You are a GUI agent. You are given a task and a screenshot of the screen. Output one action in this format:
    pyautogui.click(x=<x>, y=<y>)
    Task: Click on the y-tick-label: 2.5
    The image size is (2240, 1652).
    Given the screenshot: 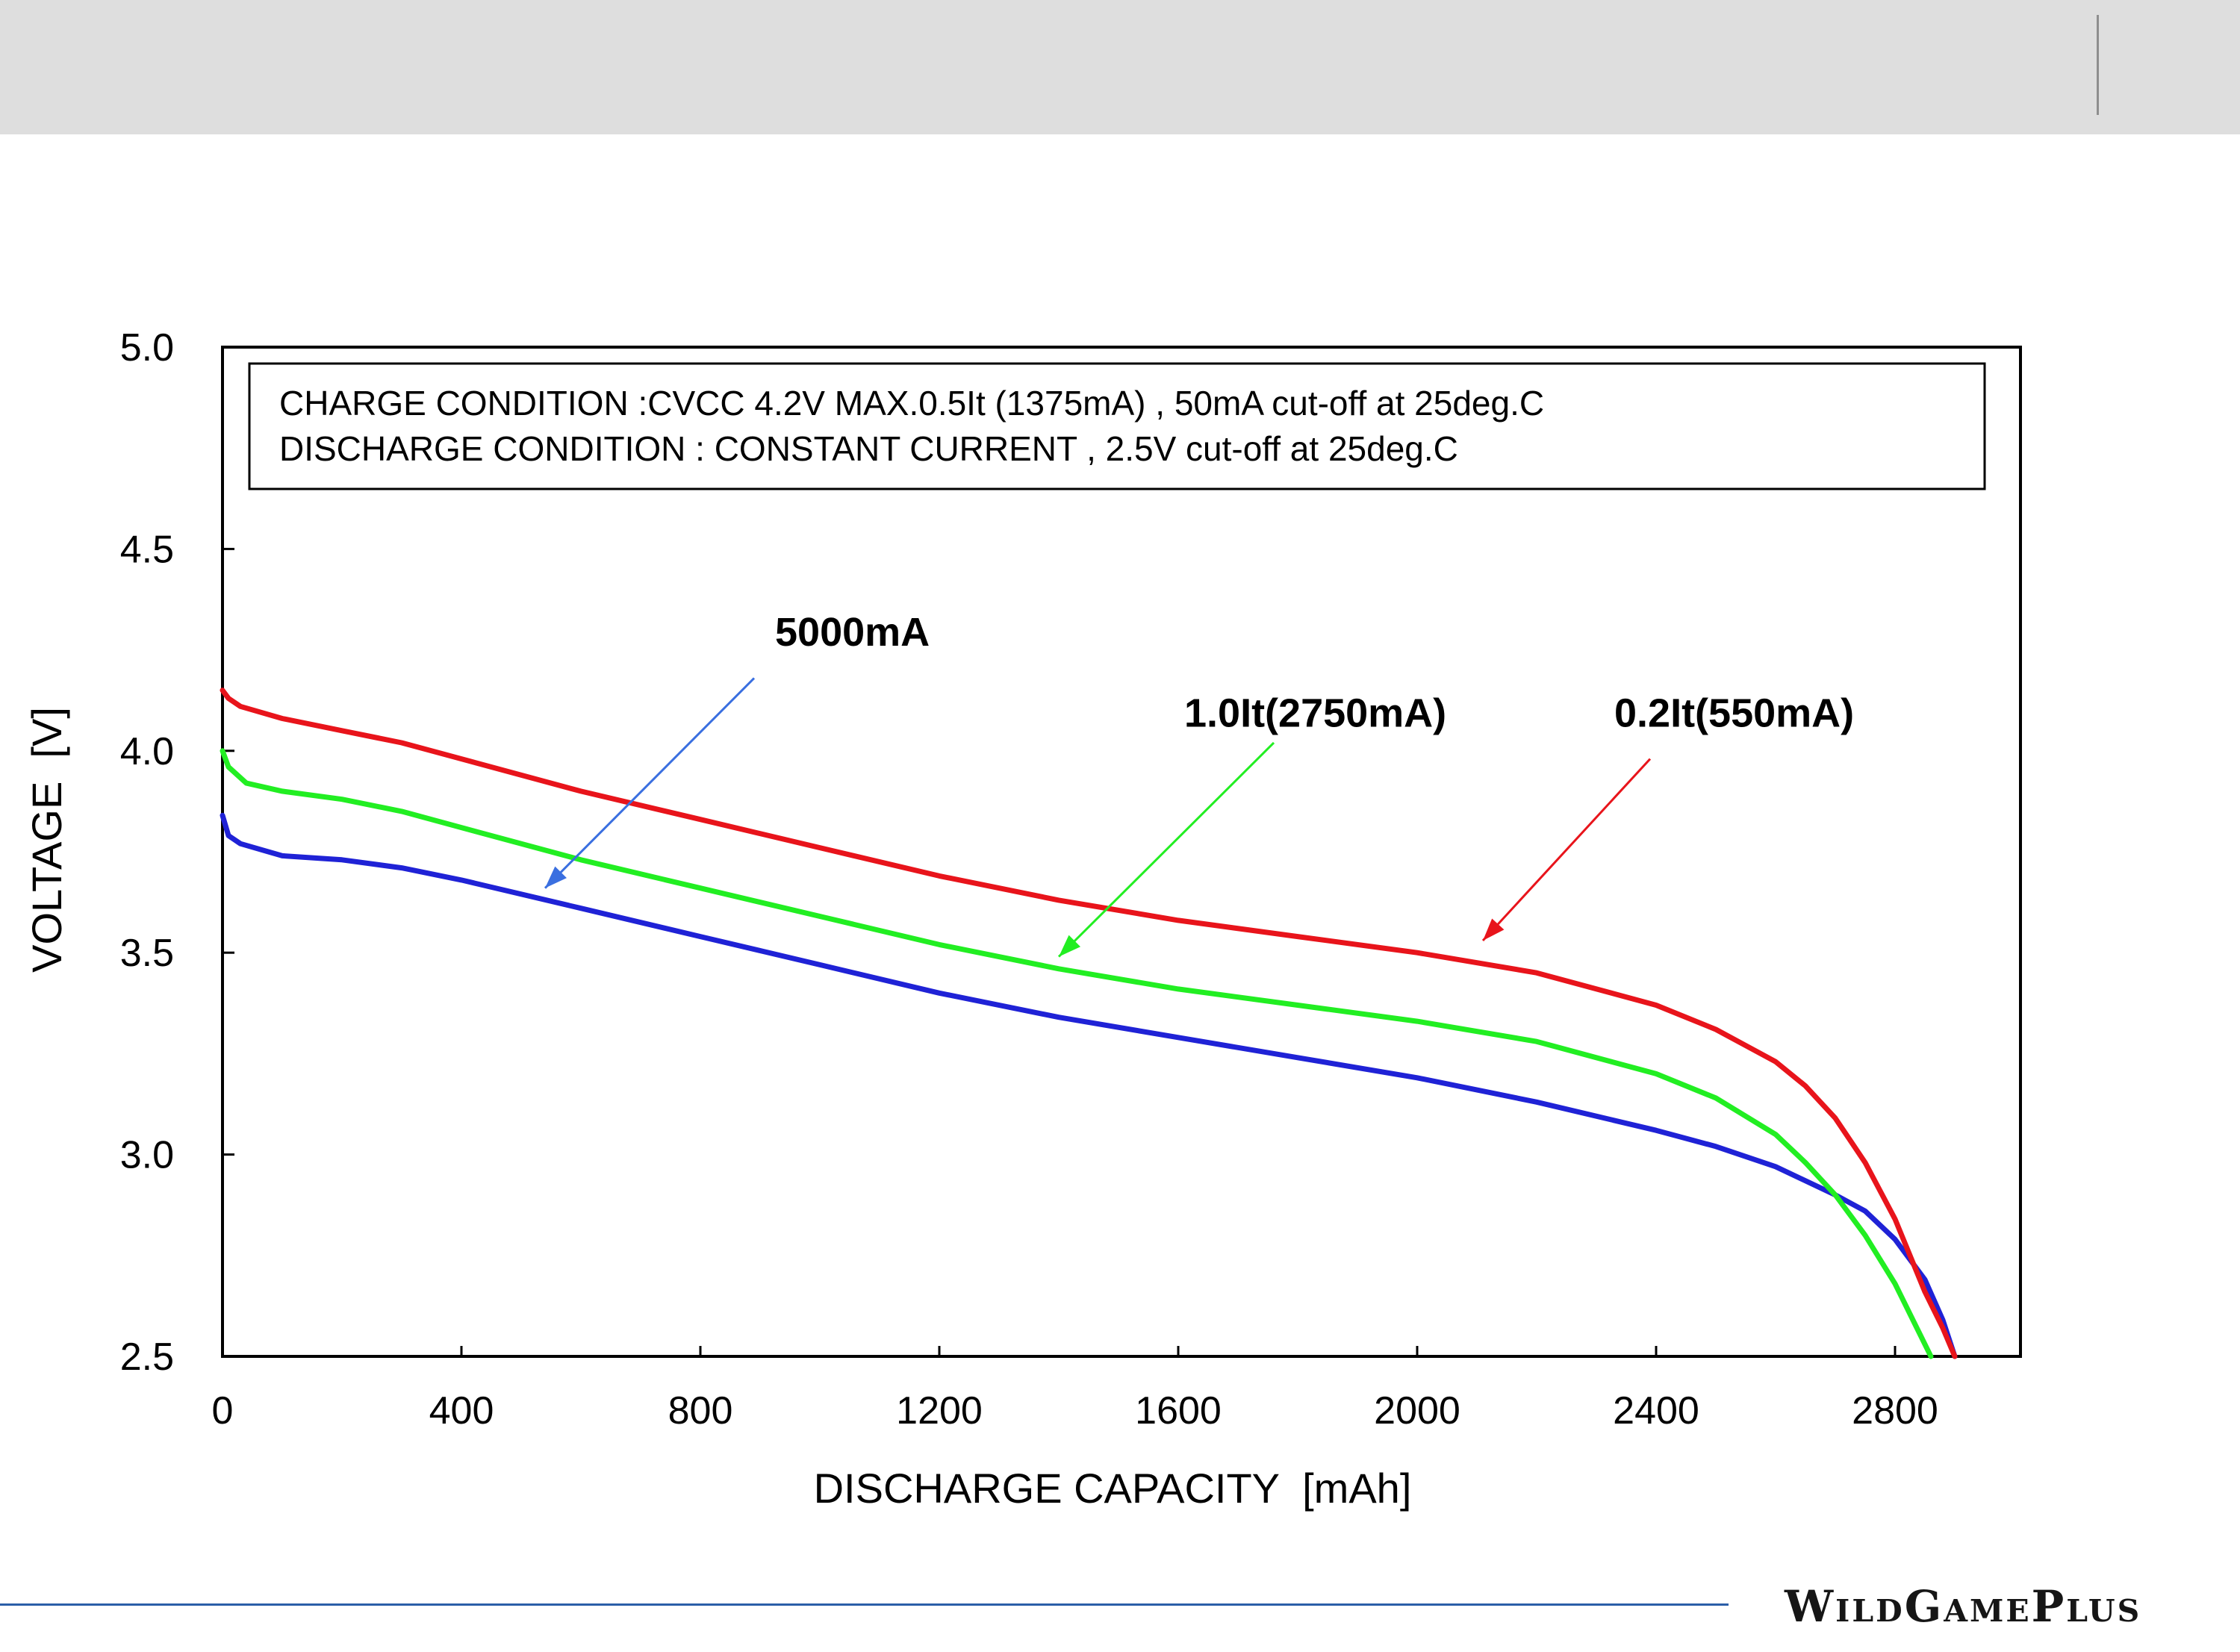 What is the action you would take?
    pyautogui.click(x=147, y=1357)
    